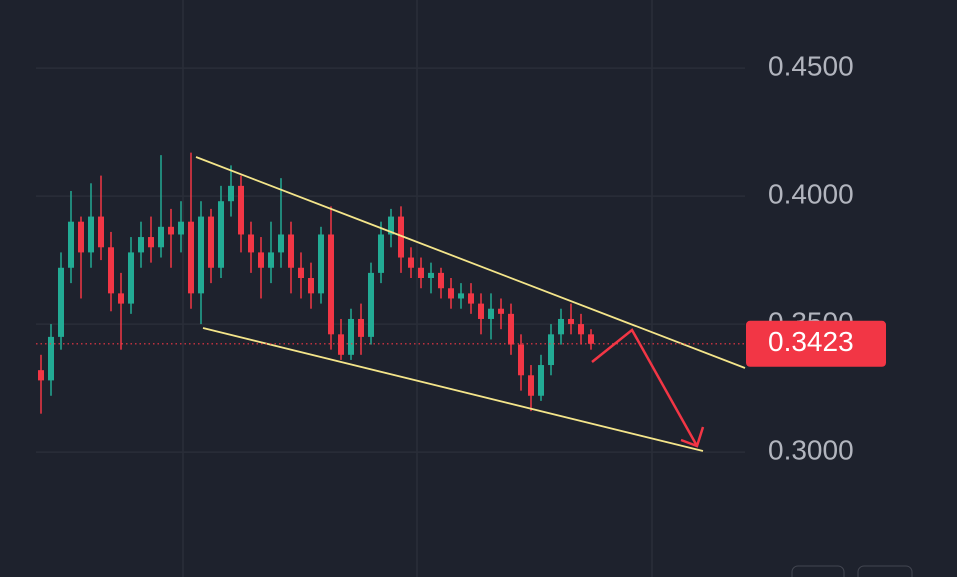 Image resolution: width=957 pixels, height=577 pixels. What do you see at coordinates (692, 437) in the screenshot?
I see `arrow-head` at bounding box center [692, 437].